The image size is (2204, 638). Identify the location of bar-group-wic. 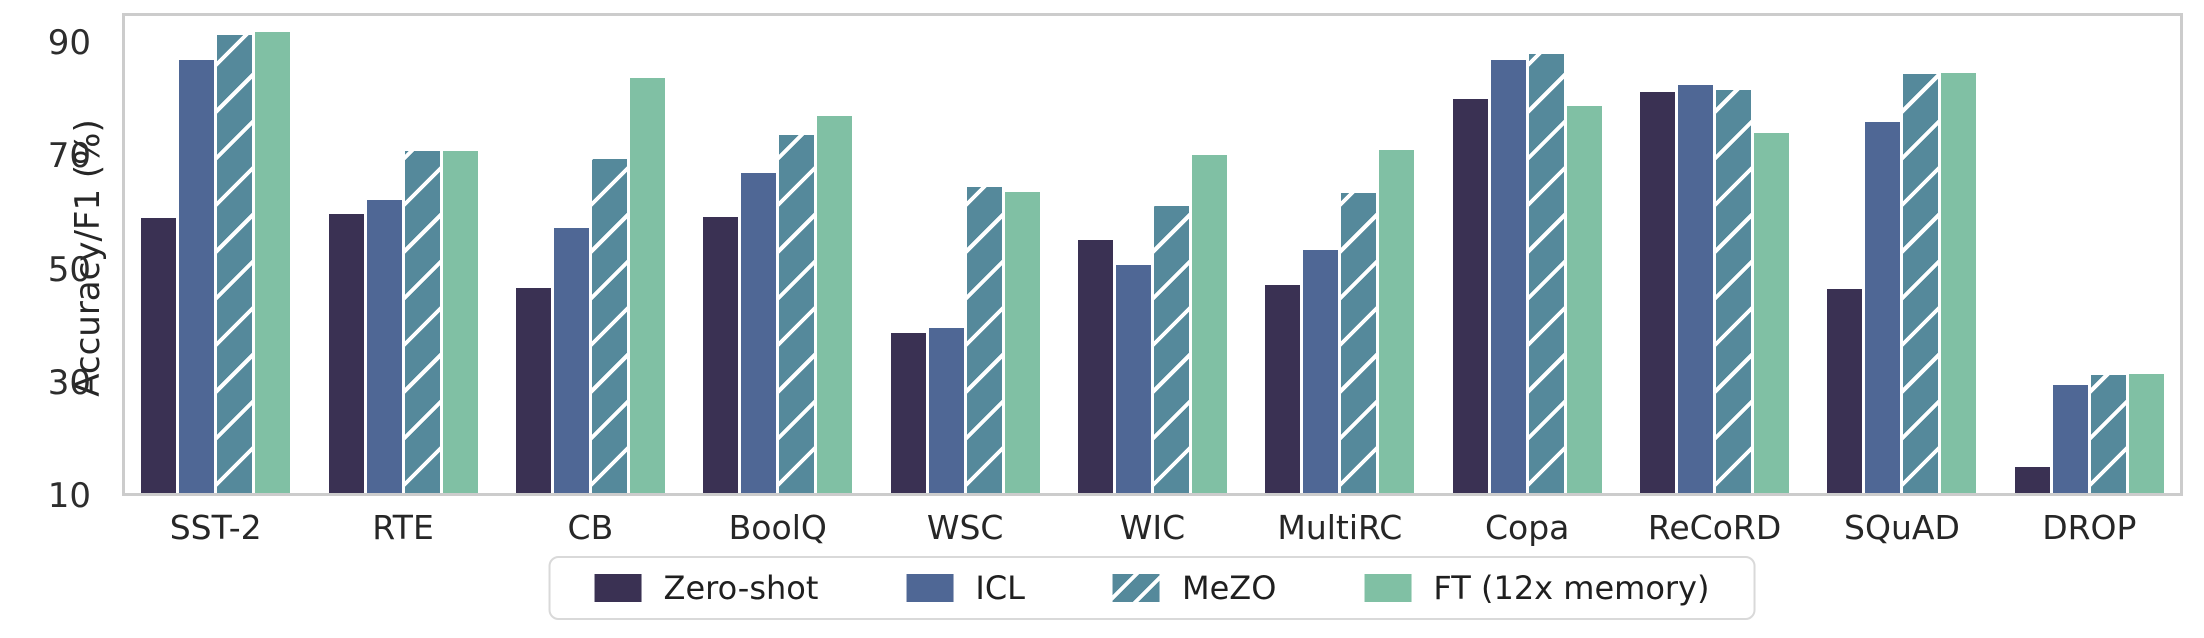
(1152, 253).